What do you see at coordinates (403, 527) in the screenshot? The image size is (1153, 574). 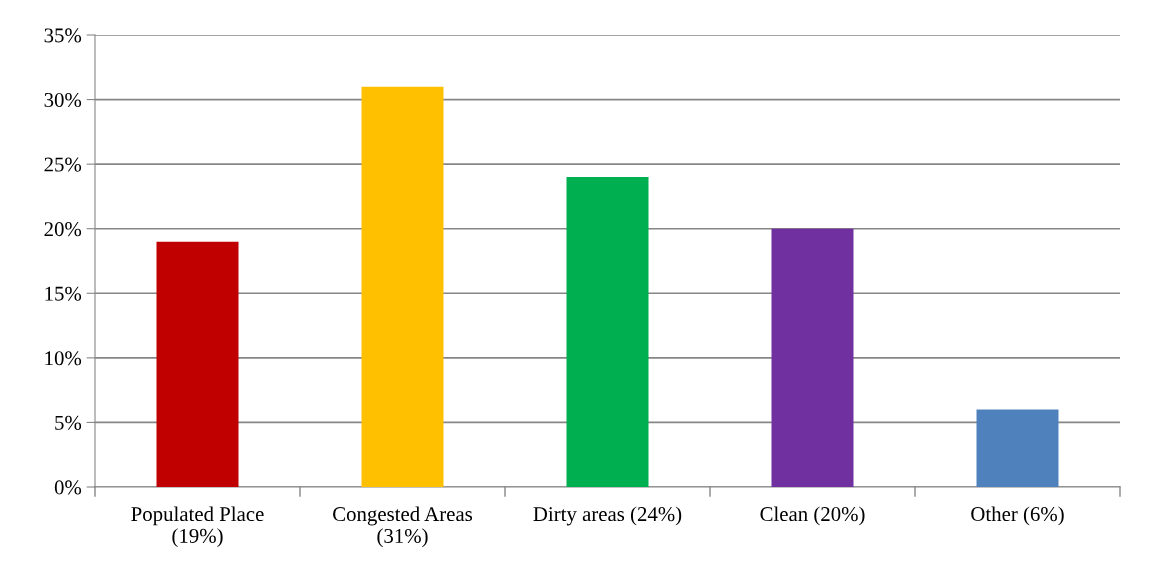 I see `x-tick-label: Congested Areas (31%)` at bounding box center [403, 527].